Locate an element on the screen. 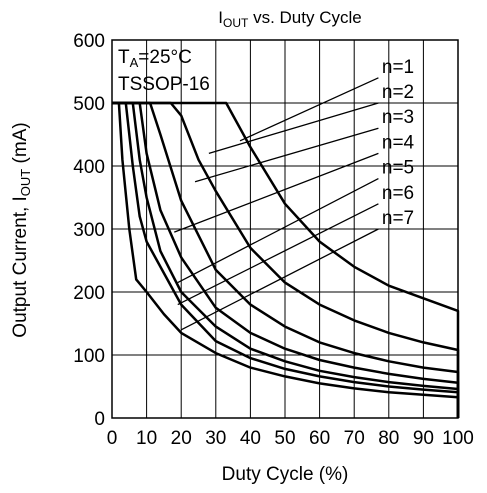 The image size is (487, 493). y-tick-label: 300 is located at coordinates (89, 230).